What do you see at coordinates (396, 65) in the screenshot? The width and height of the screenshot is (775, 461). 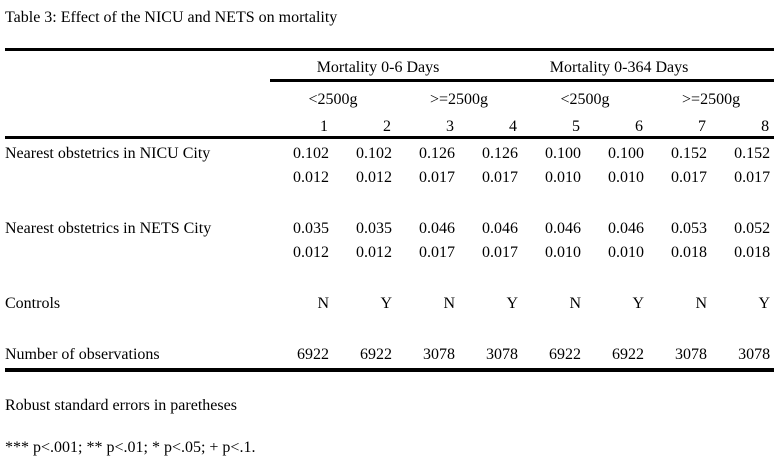 I see `group-header-mortality-0-6: Mortality 0-6 Days` at bounding box center [396, 65].